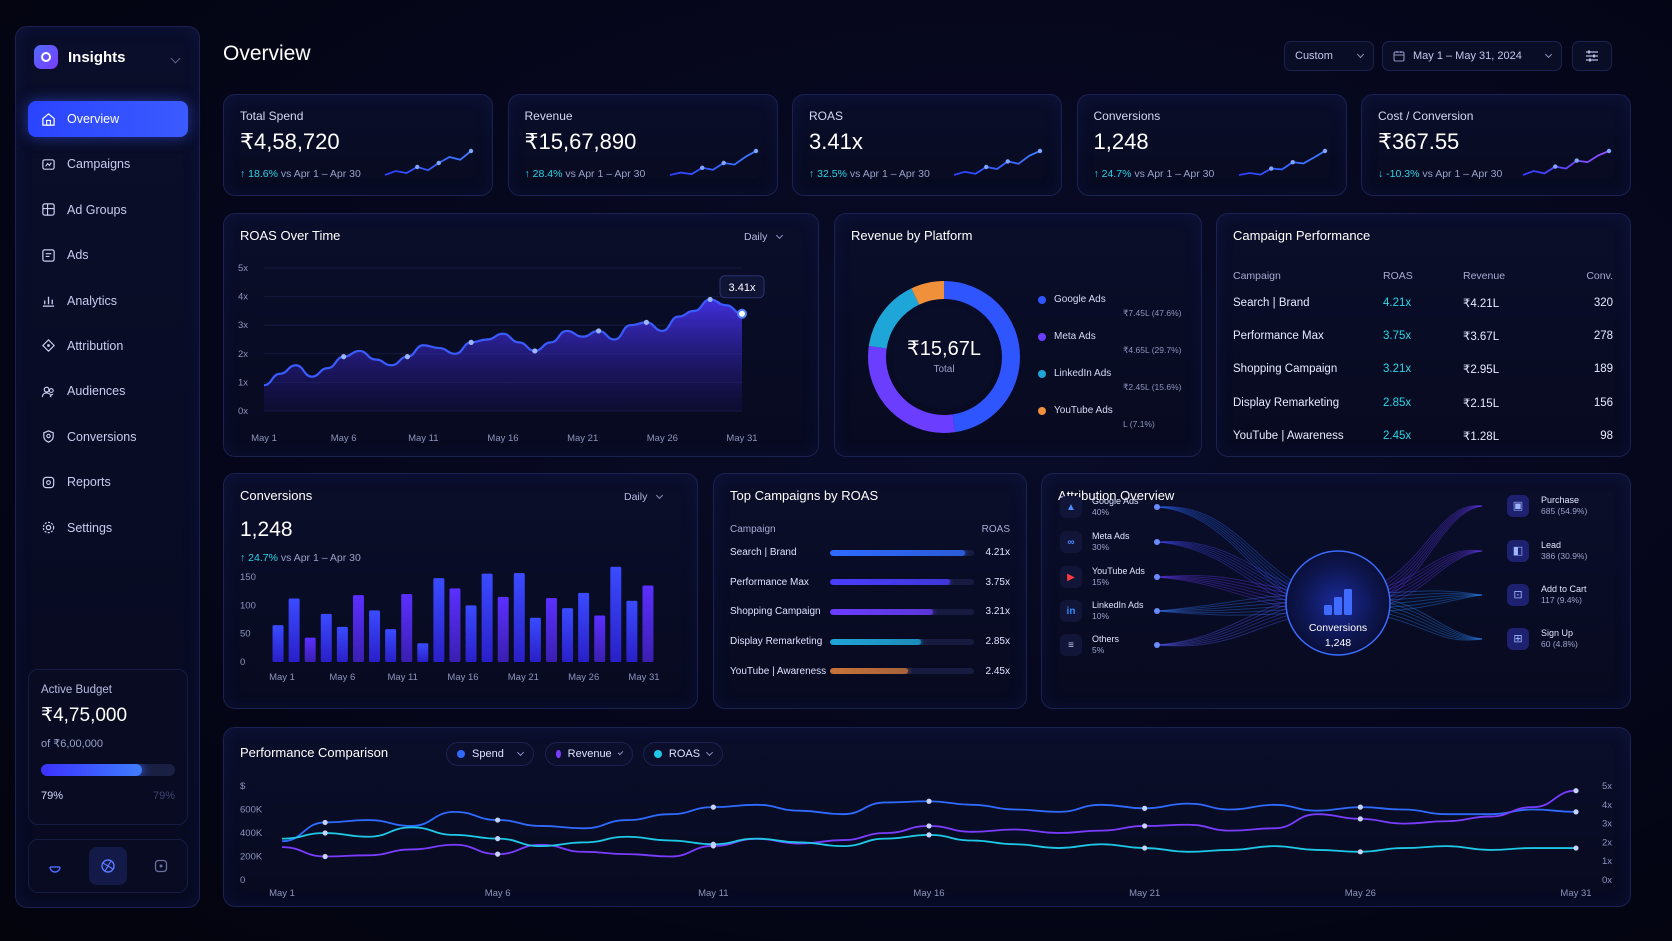  What do you see at coordinates (1423, 335) in the screenshot?
I see `table-row: Performance Max 3.75x ₹3.67L 278` at bounding box center [1423, 335].